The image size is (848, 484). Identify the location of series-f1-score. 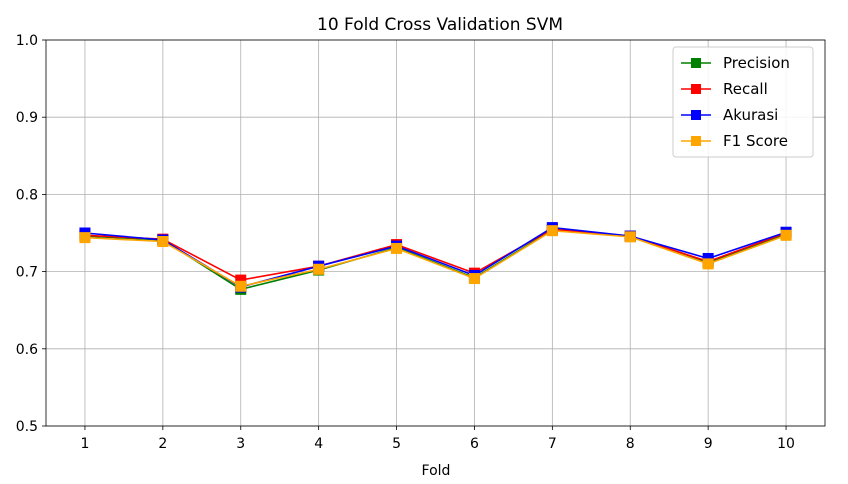
(435, 258).